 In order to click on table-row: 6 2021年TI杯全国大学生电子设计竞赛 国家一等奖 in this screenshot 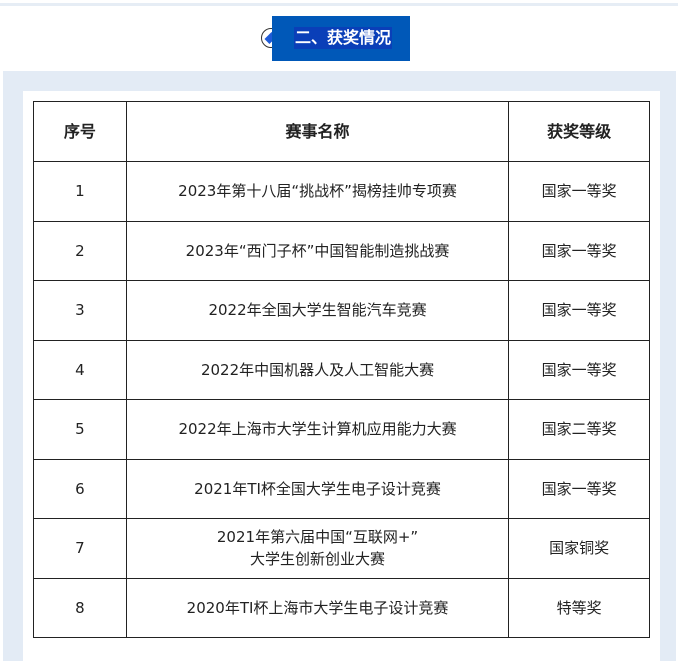, I will do `click(341, 488)`.